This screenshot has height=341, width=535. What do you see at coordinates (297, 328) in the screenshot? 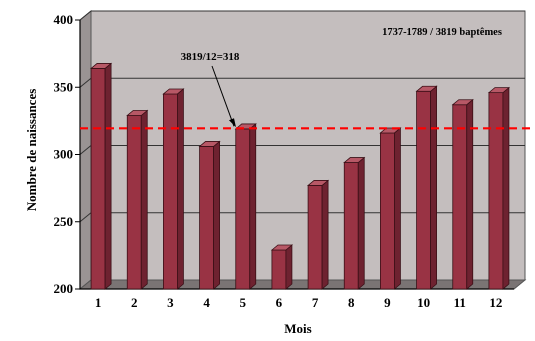
I see `x-axis-title: Mois` at bounding box center [297, 328].